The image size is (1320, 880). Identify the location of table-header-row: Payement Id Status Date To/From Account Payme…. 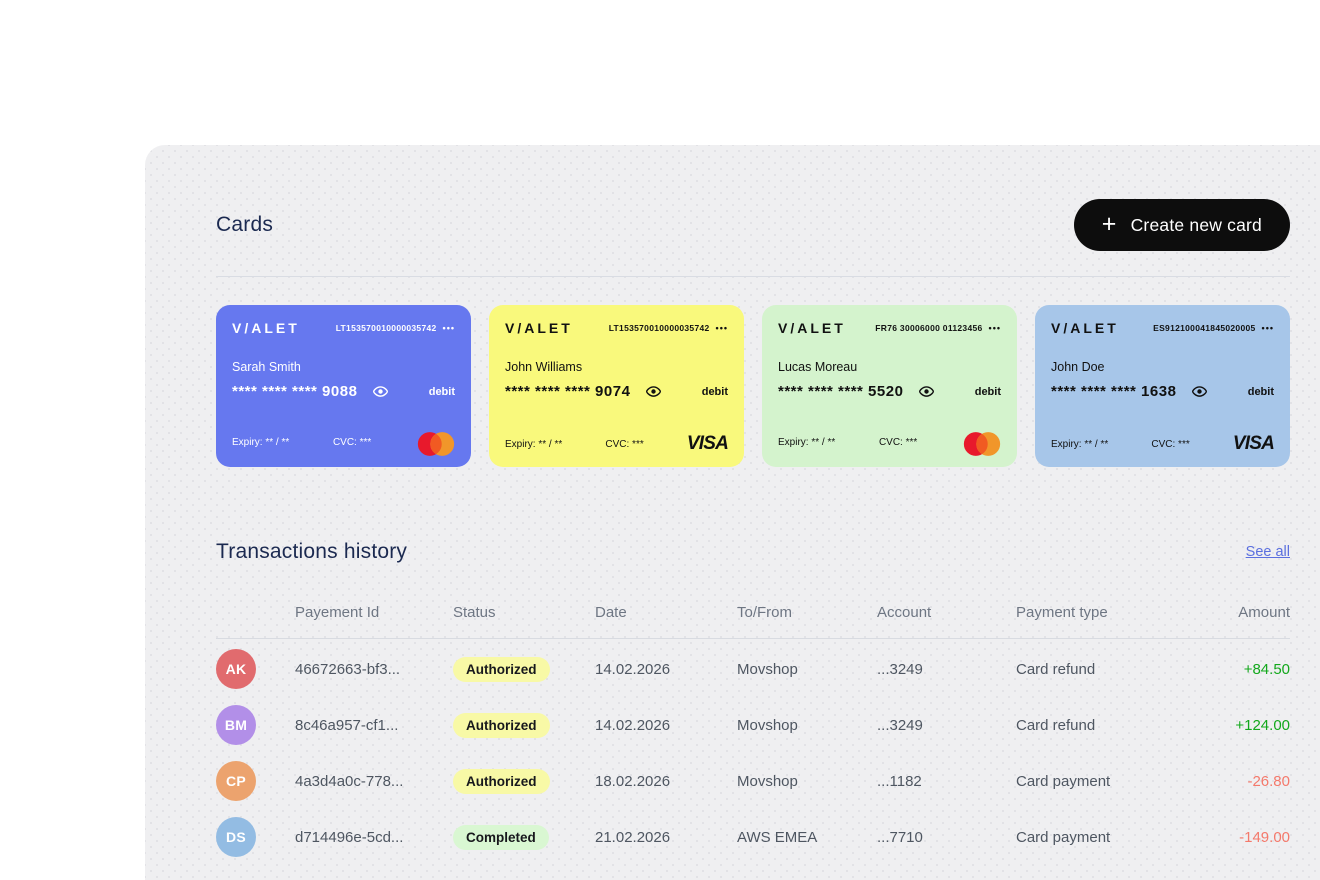
(753, 621).